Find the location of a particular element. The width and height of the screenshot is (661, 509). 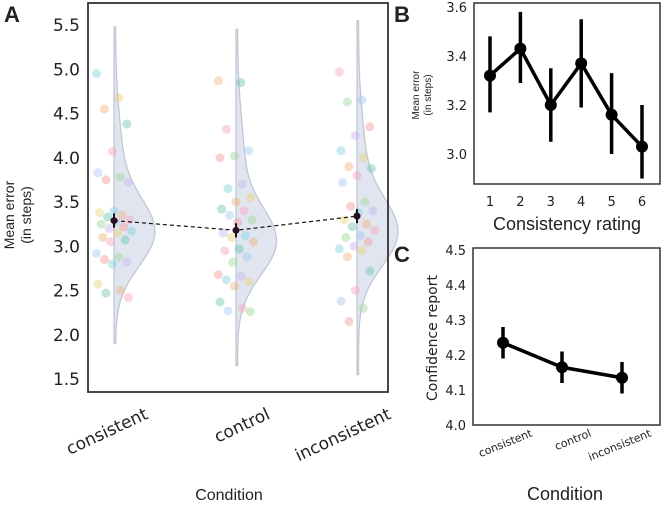

violin-control is located at coordinates (256, 197).